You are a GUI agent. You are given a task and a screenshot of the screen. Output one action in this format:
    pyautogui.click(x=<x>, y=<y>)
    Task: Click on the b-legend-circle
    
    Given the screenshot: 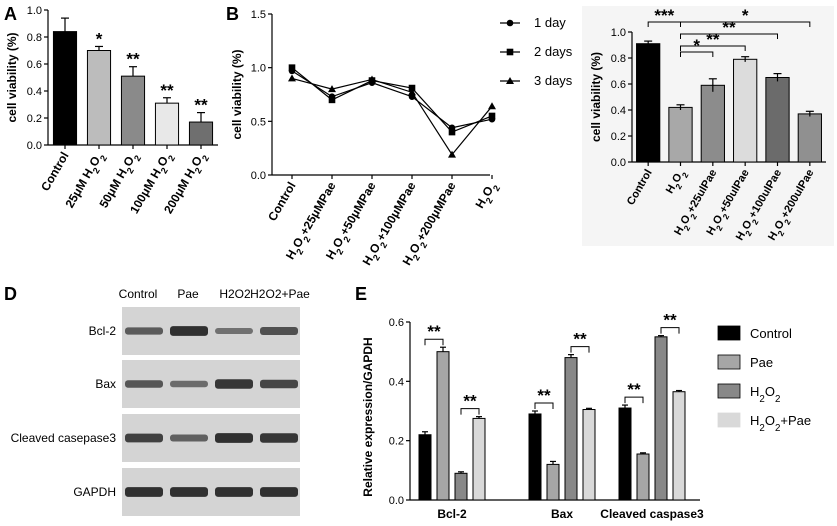 What is the action you would take?
    pyautogui.click(x=510, y=23)
    